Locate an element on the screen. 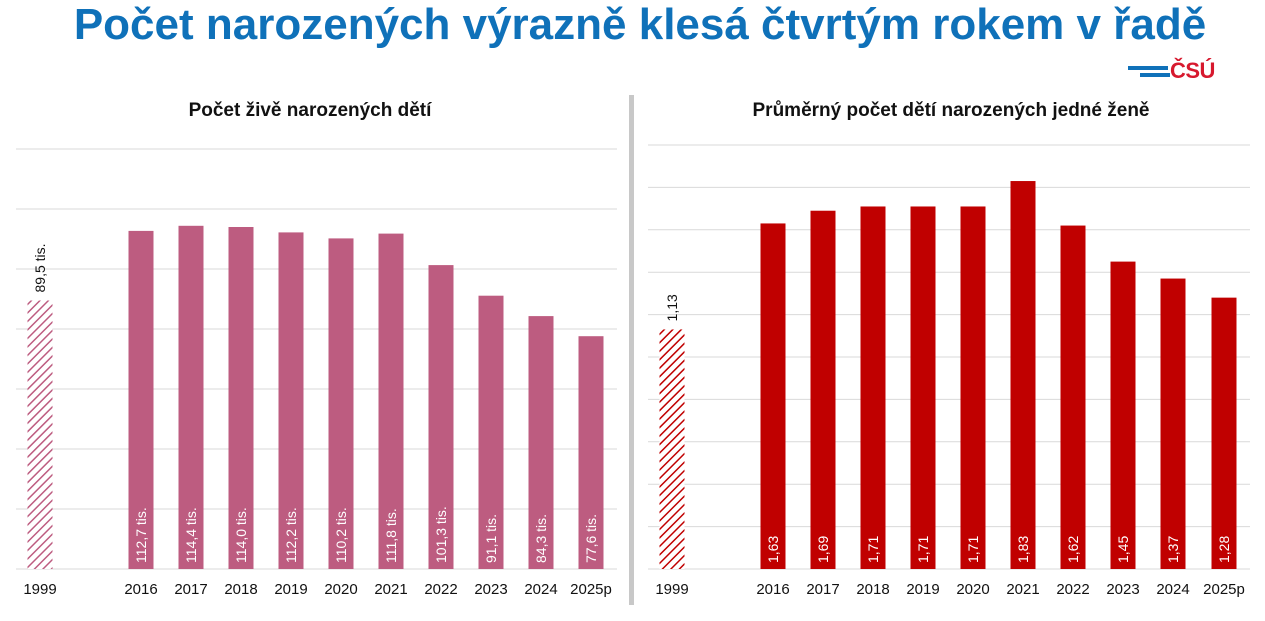 The height and width of the screenshot is (621, 1265). data-label-1999: 89,5 tis. is located at coordinates (40, 267).